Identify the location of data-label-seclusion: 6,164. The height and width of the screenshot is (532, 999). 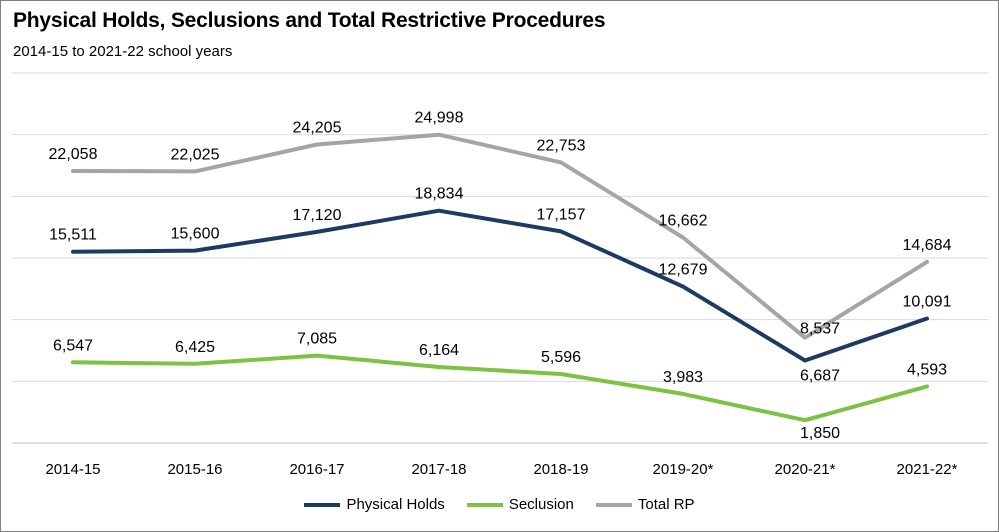
(439, 350).